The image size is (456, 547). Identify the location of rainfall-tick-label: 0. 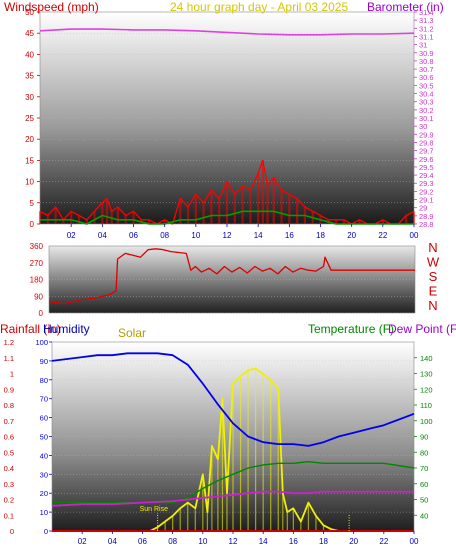
(12, 531).